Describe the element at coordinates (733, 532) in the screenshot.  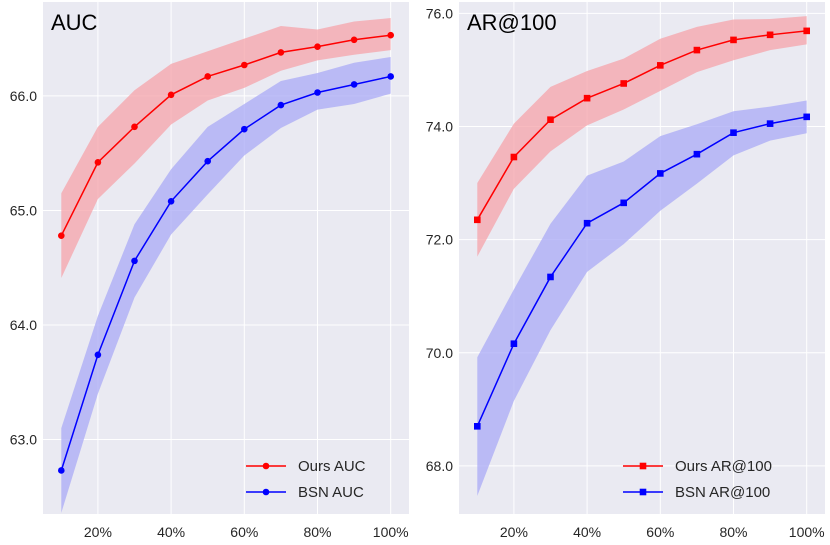
I see `ar100-x-tick-label: 80%` at that location.